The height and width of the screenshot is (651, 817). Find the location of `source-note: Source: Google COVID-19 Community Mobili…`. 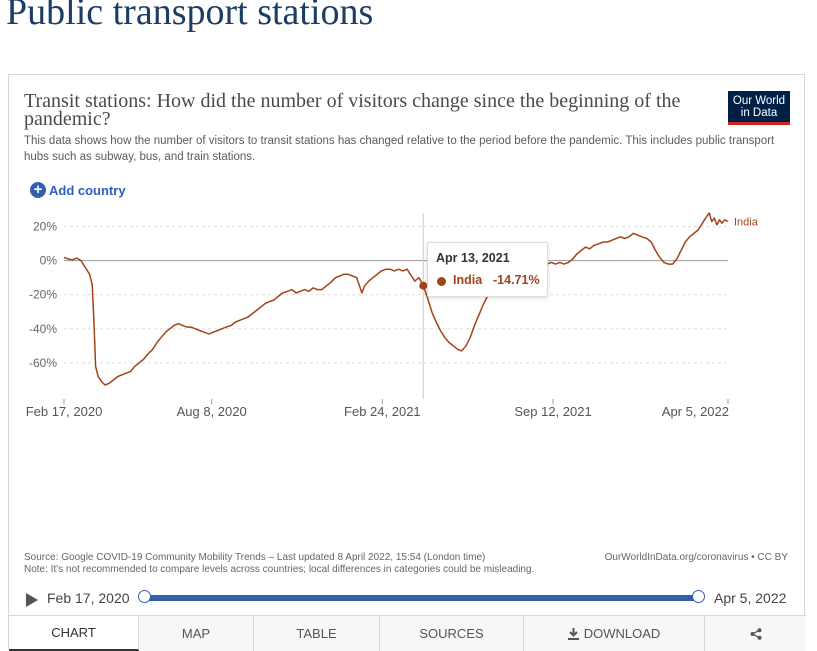

source-note: Source: Google COVID-19 Community Mobili… is located at coordinates (304, 564).